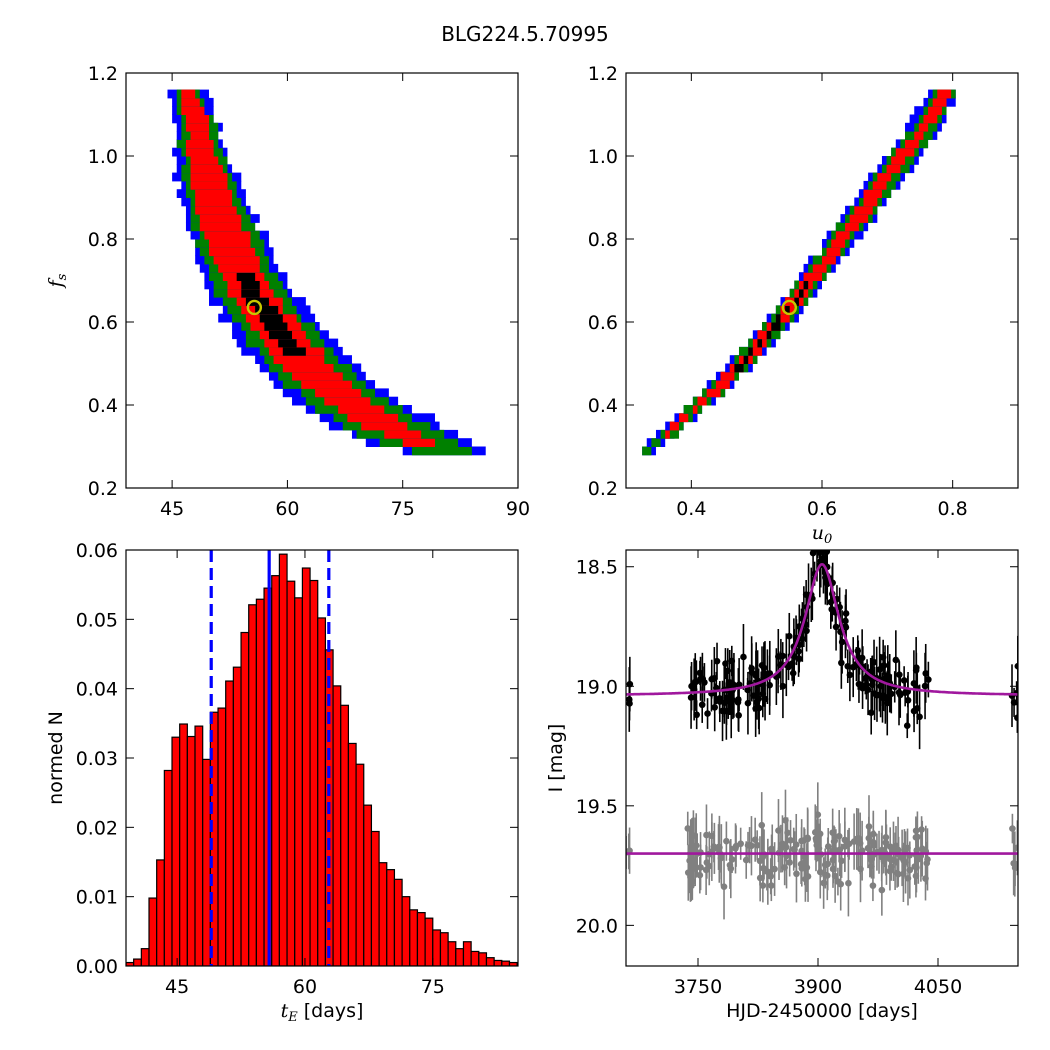  Describe the element at coordinates (97, 690) in the screenshot. I see `y-tick-label: 0.04` at that location.